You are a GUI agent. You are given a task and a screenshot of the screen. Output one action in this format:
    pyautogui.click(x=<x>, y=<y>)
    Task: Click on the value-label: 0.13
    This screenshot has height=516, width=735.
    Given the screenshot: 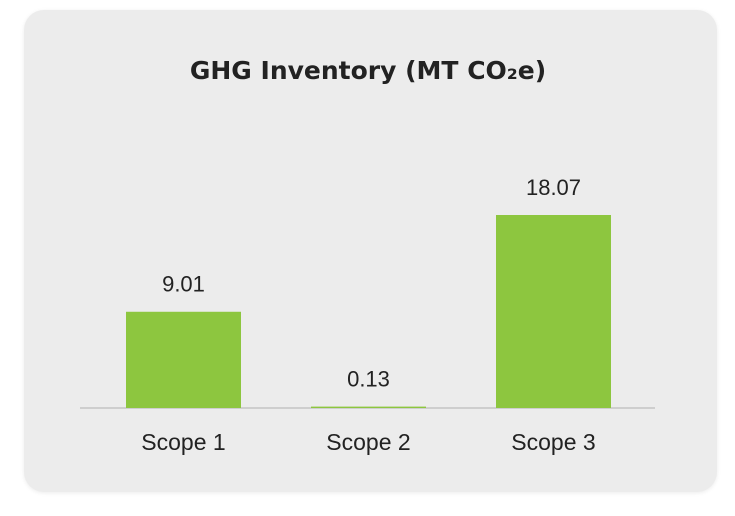 What is the action you would take?
    pyautogui.click(x=368, y=378)
    